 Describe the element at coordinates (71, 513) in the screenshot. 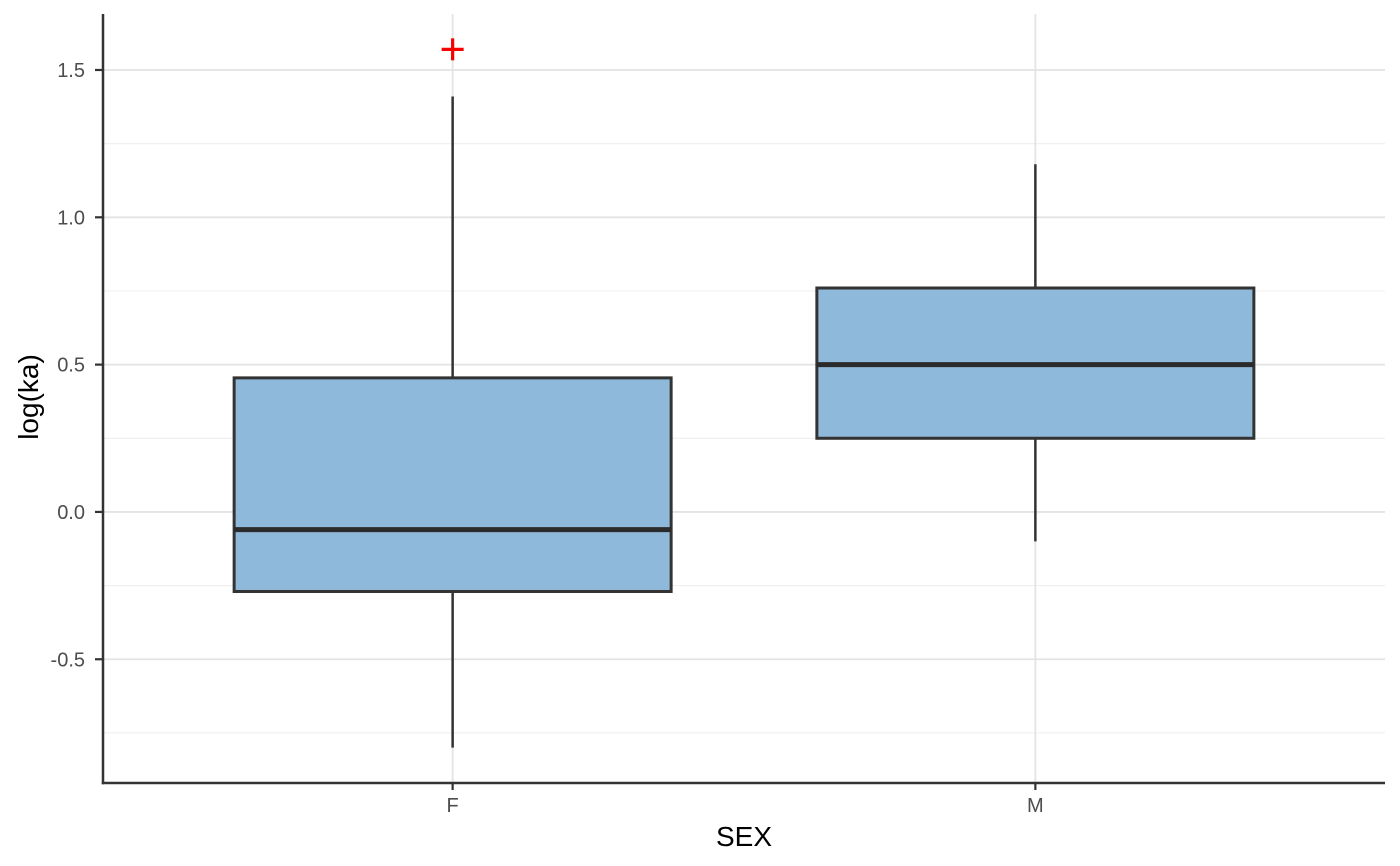

I see `y-tick-label: 0.0` at that location.